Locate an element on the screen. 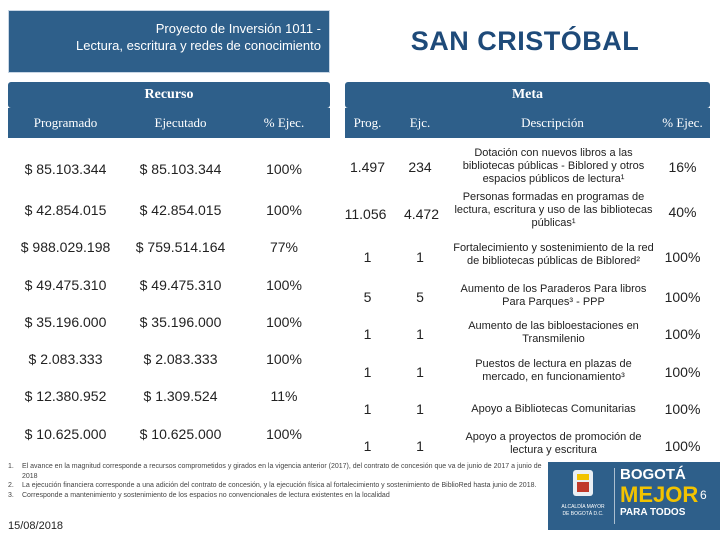 The image size is (720, 540). page-number: 6 is located at coordinates (703, 495).